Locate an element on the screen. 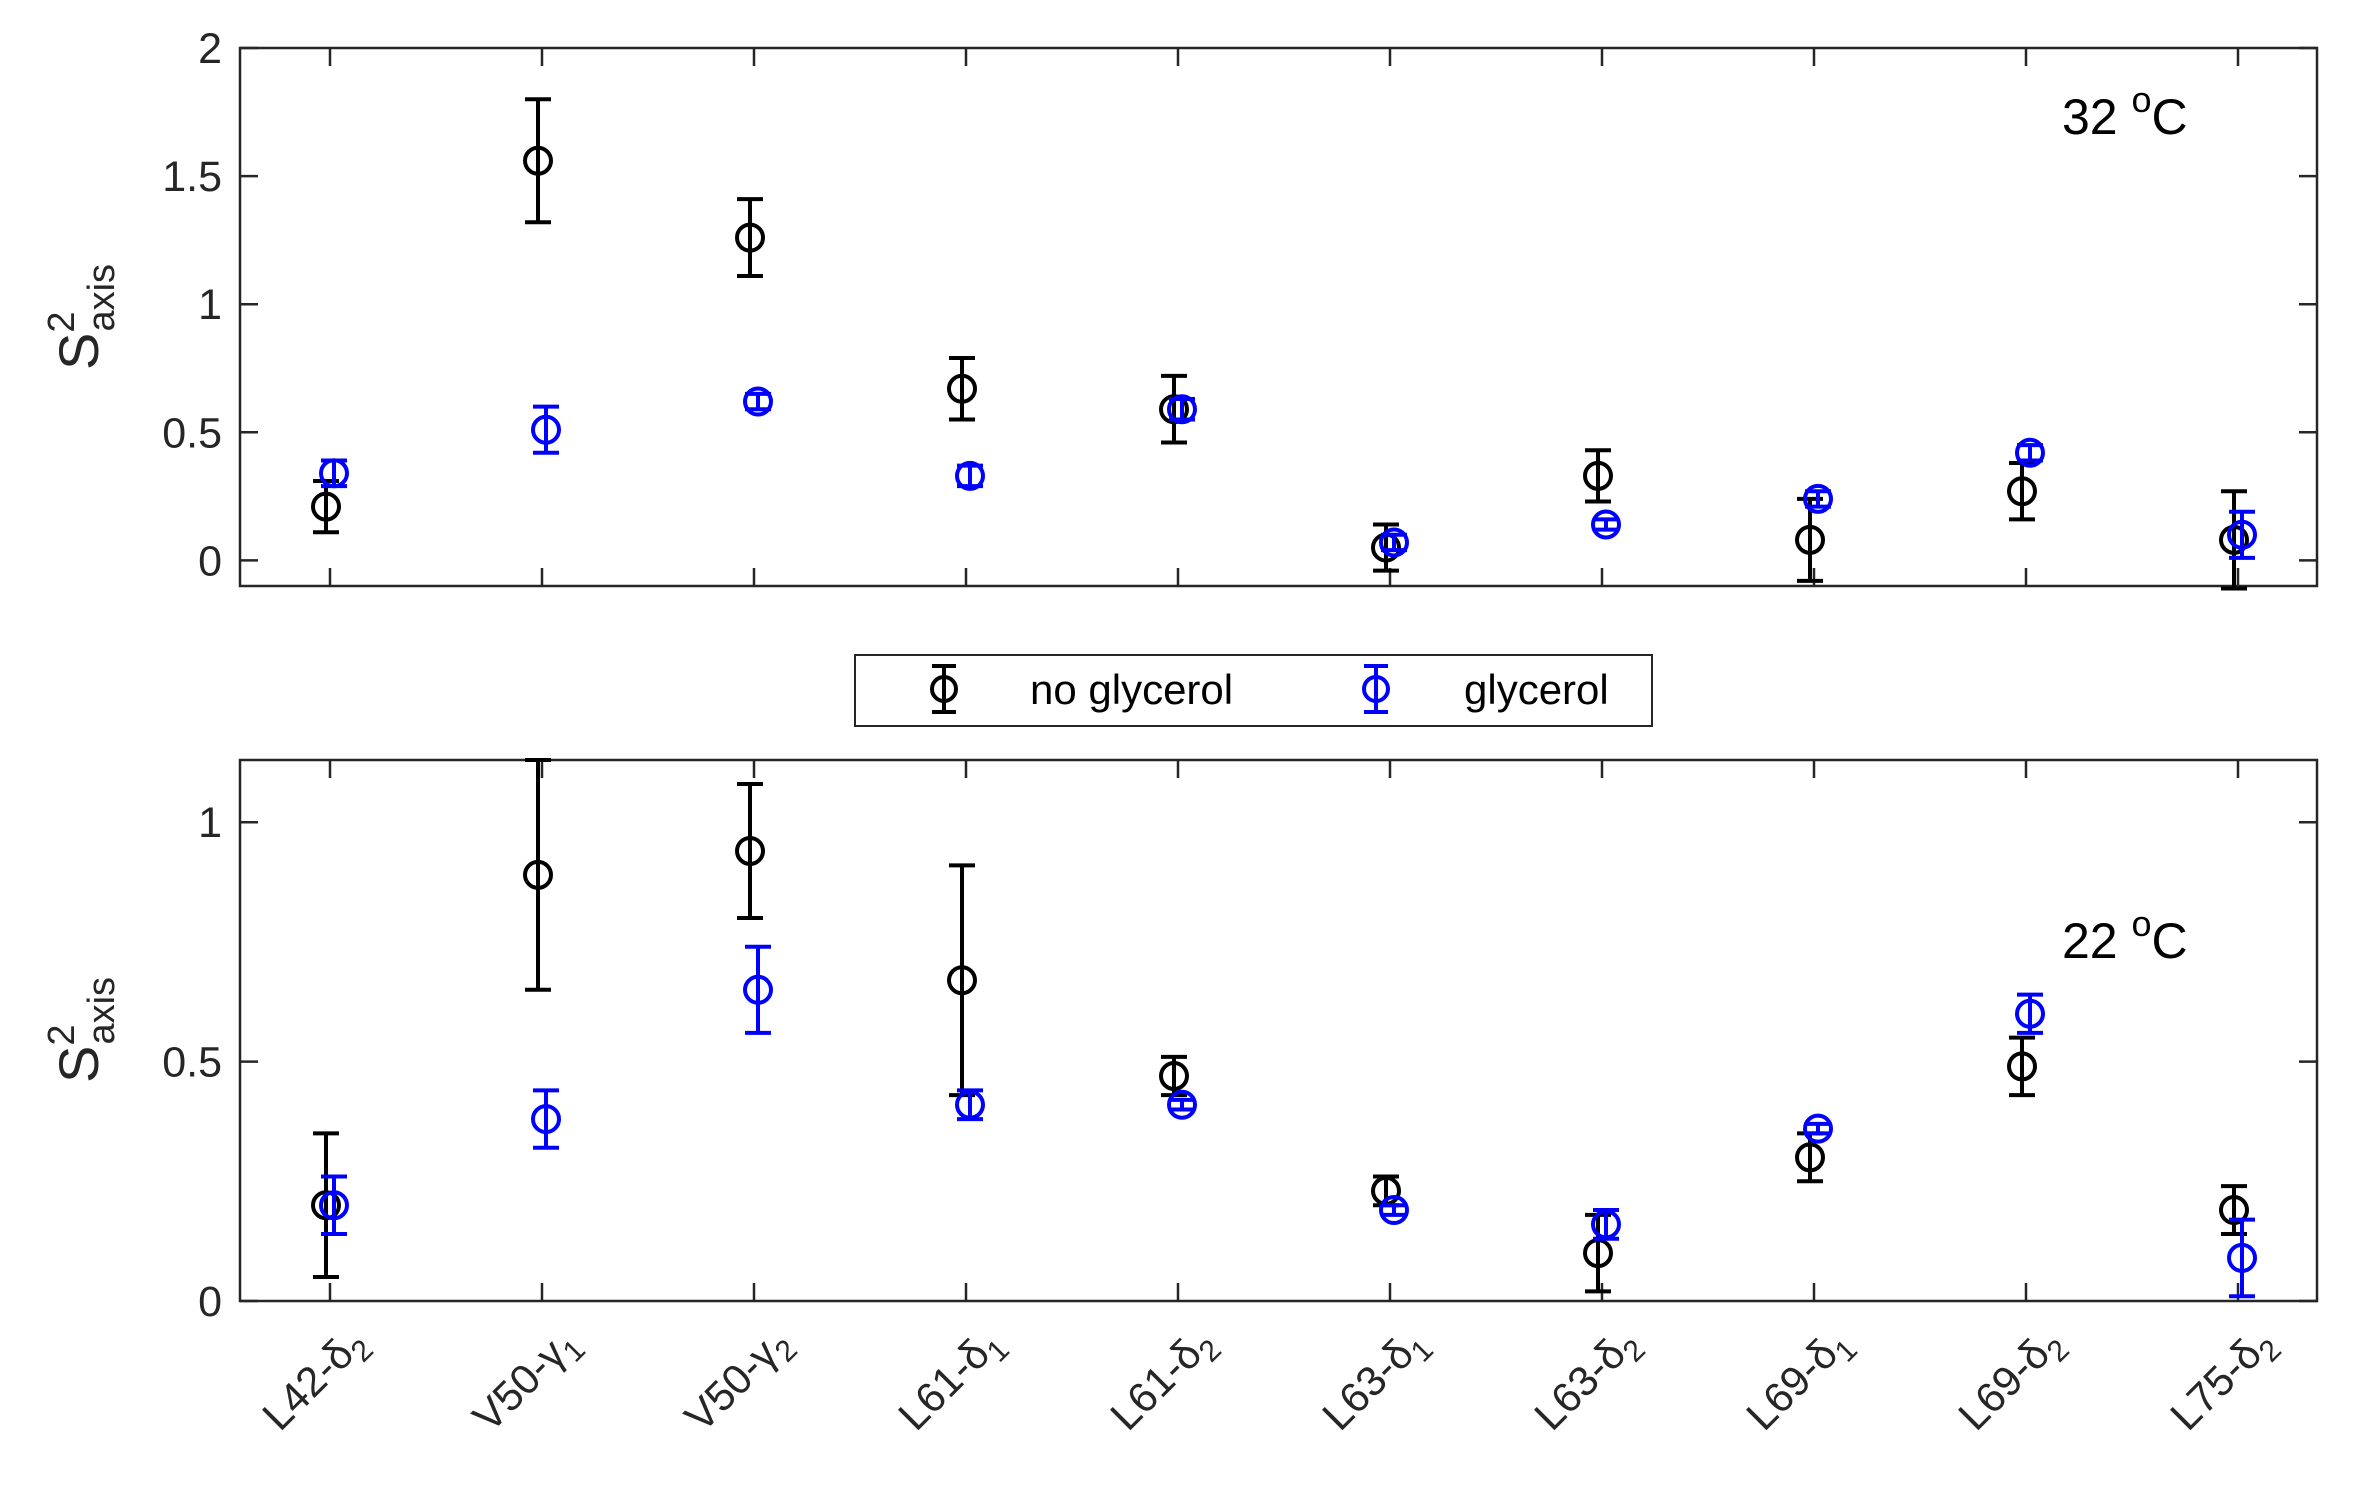 This screenshot has width=2361, height=1497. x-category-label: V50-γ1 is located at coordinates (528, 1382).